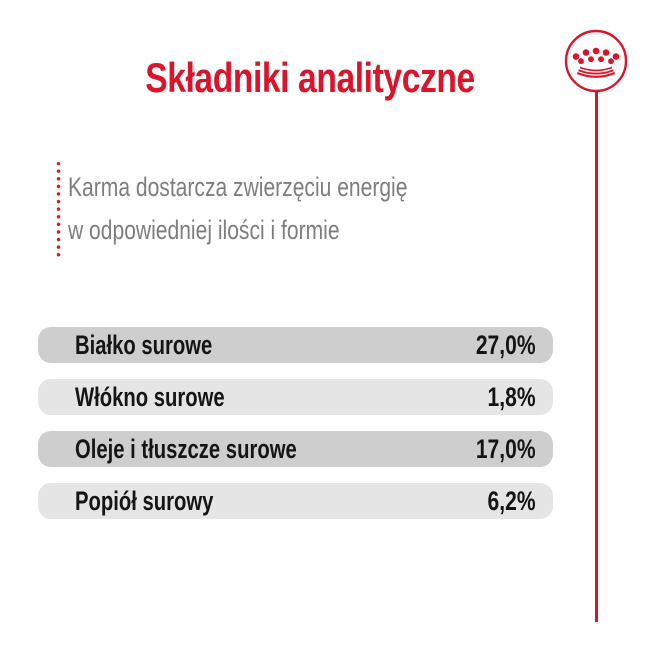  Describe the element at coordinates (150, 396) in the screenshot. I see `row-label: Włókno surowe` at that location.